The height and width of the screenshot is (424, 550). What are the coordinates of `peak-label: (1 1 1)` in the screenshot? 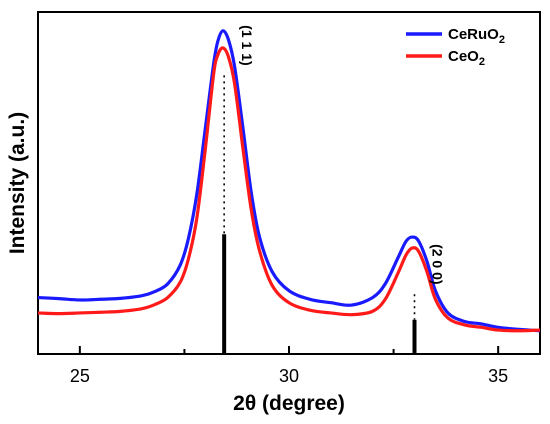 It's located at (247, 45).